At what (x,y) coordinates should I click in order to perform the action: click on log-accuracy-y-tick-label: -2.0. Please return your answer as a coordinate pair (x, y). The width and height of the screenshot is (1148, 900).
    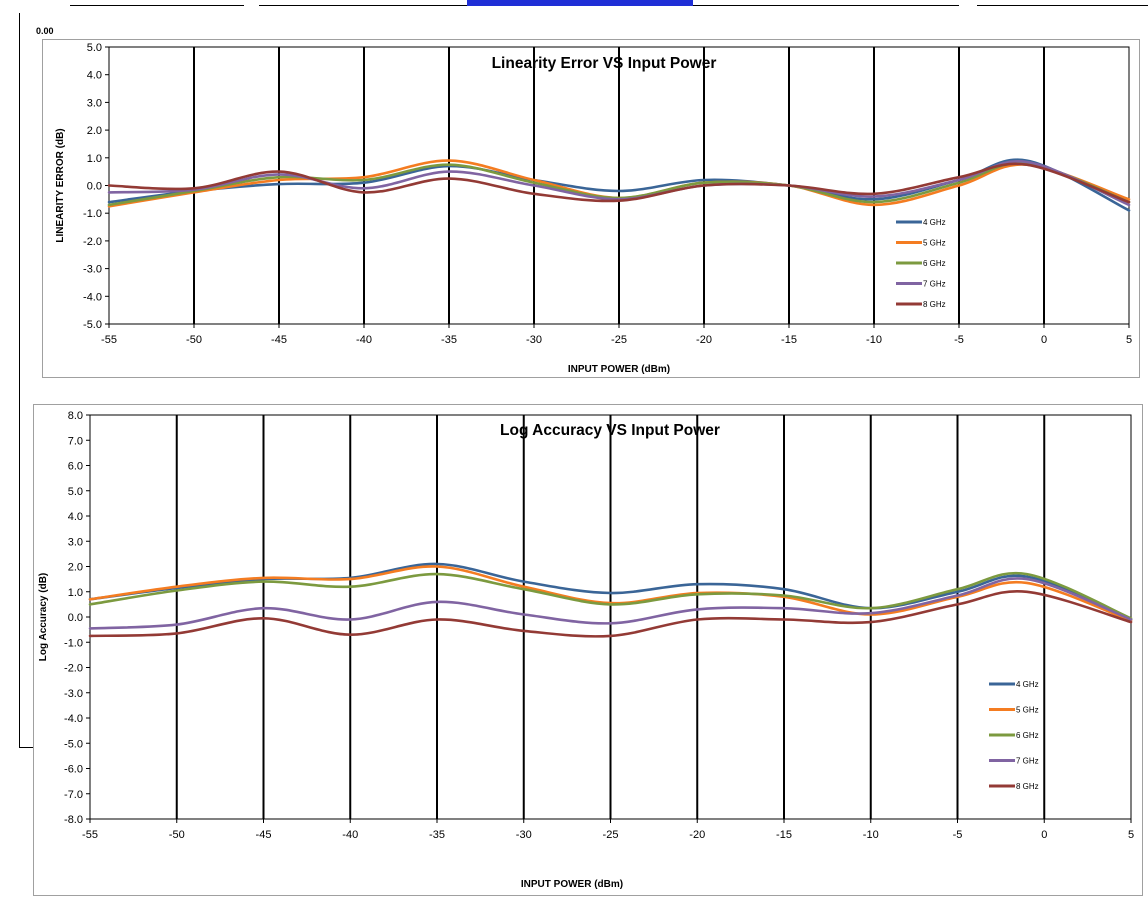
    Looking at the image, I should click on (73, 669).